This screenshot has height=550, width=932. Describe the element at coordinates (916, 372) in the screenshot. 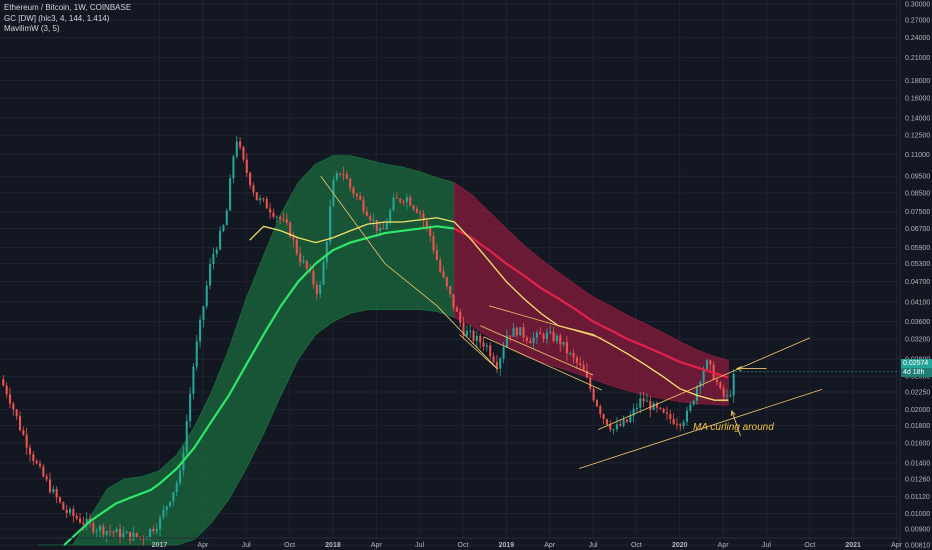

I see `bar-countdown-tag: 4d 18h` at that location.